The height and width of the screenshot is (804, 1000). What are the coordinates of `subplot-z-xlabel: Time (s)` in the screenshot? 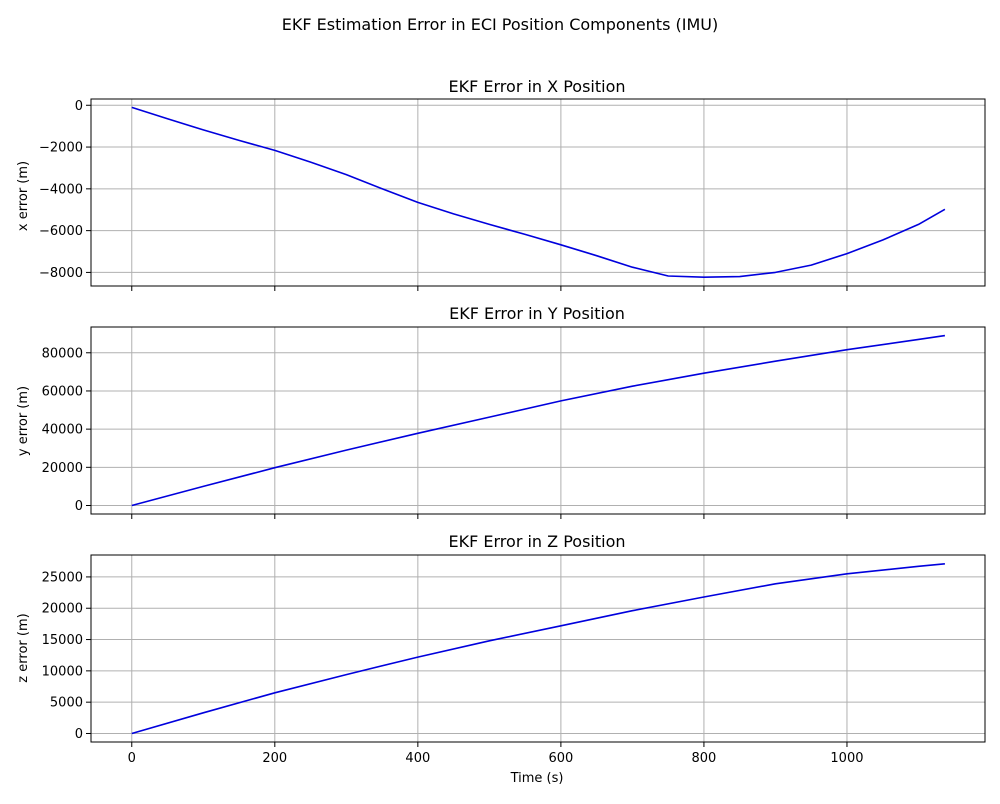 It's located at (537, 778).